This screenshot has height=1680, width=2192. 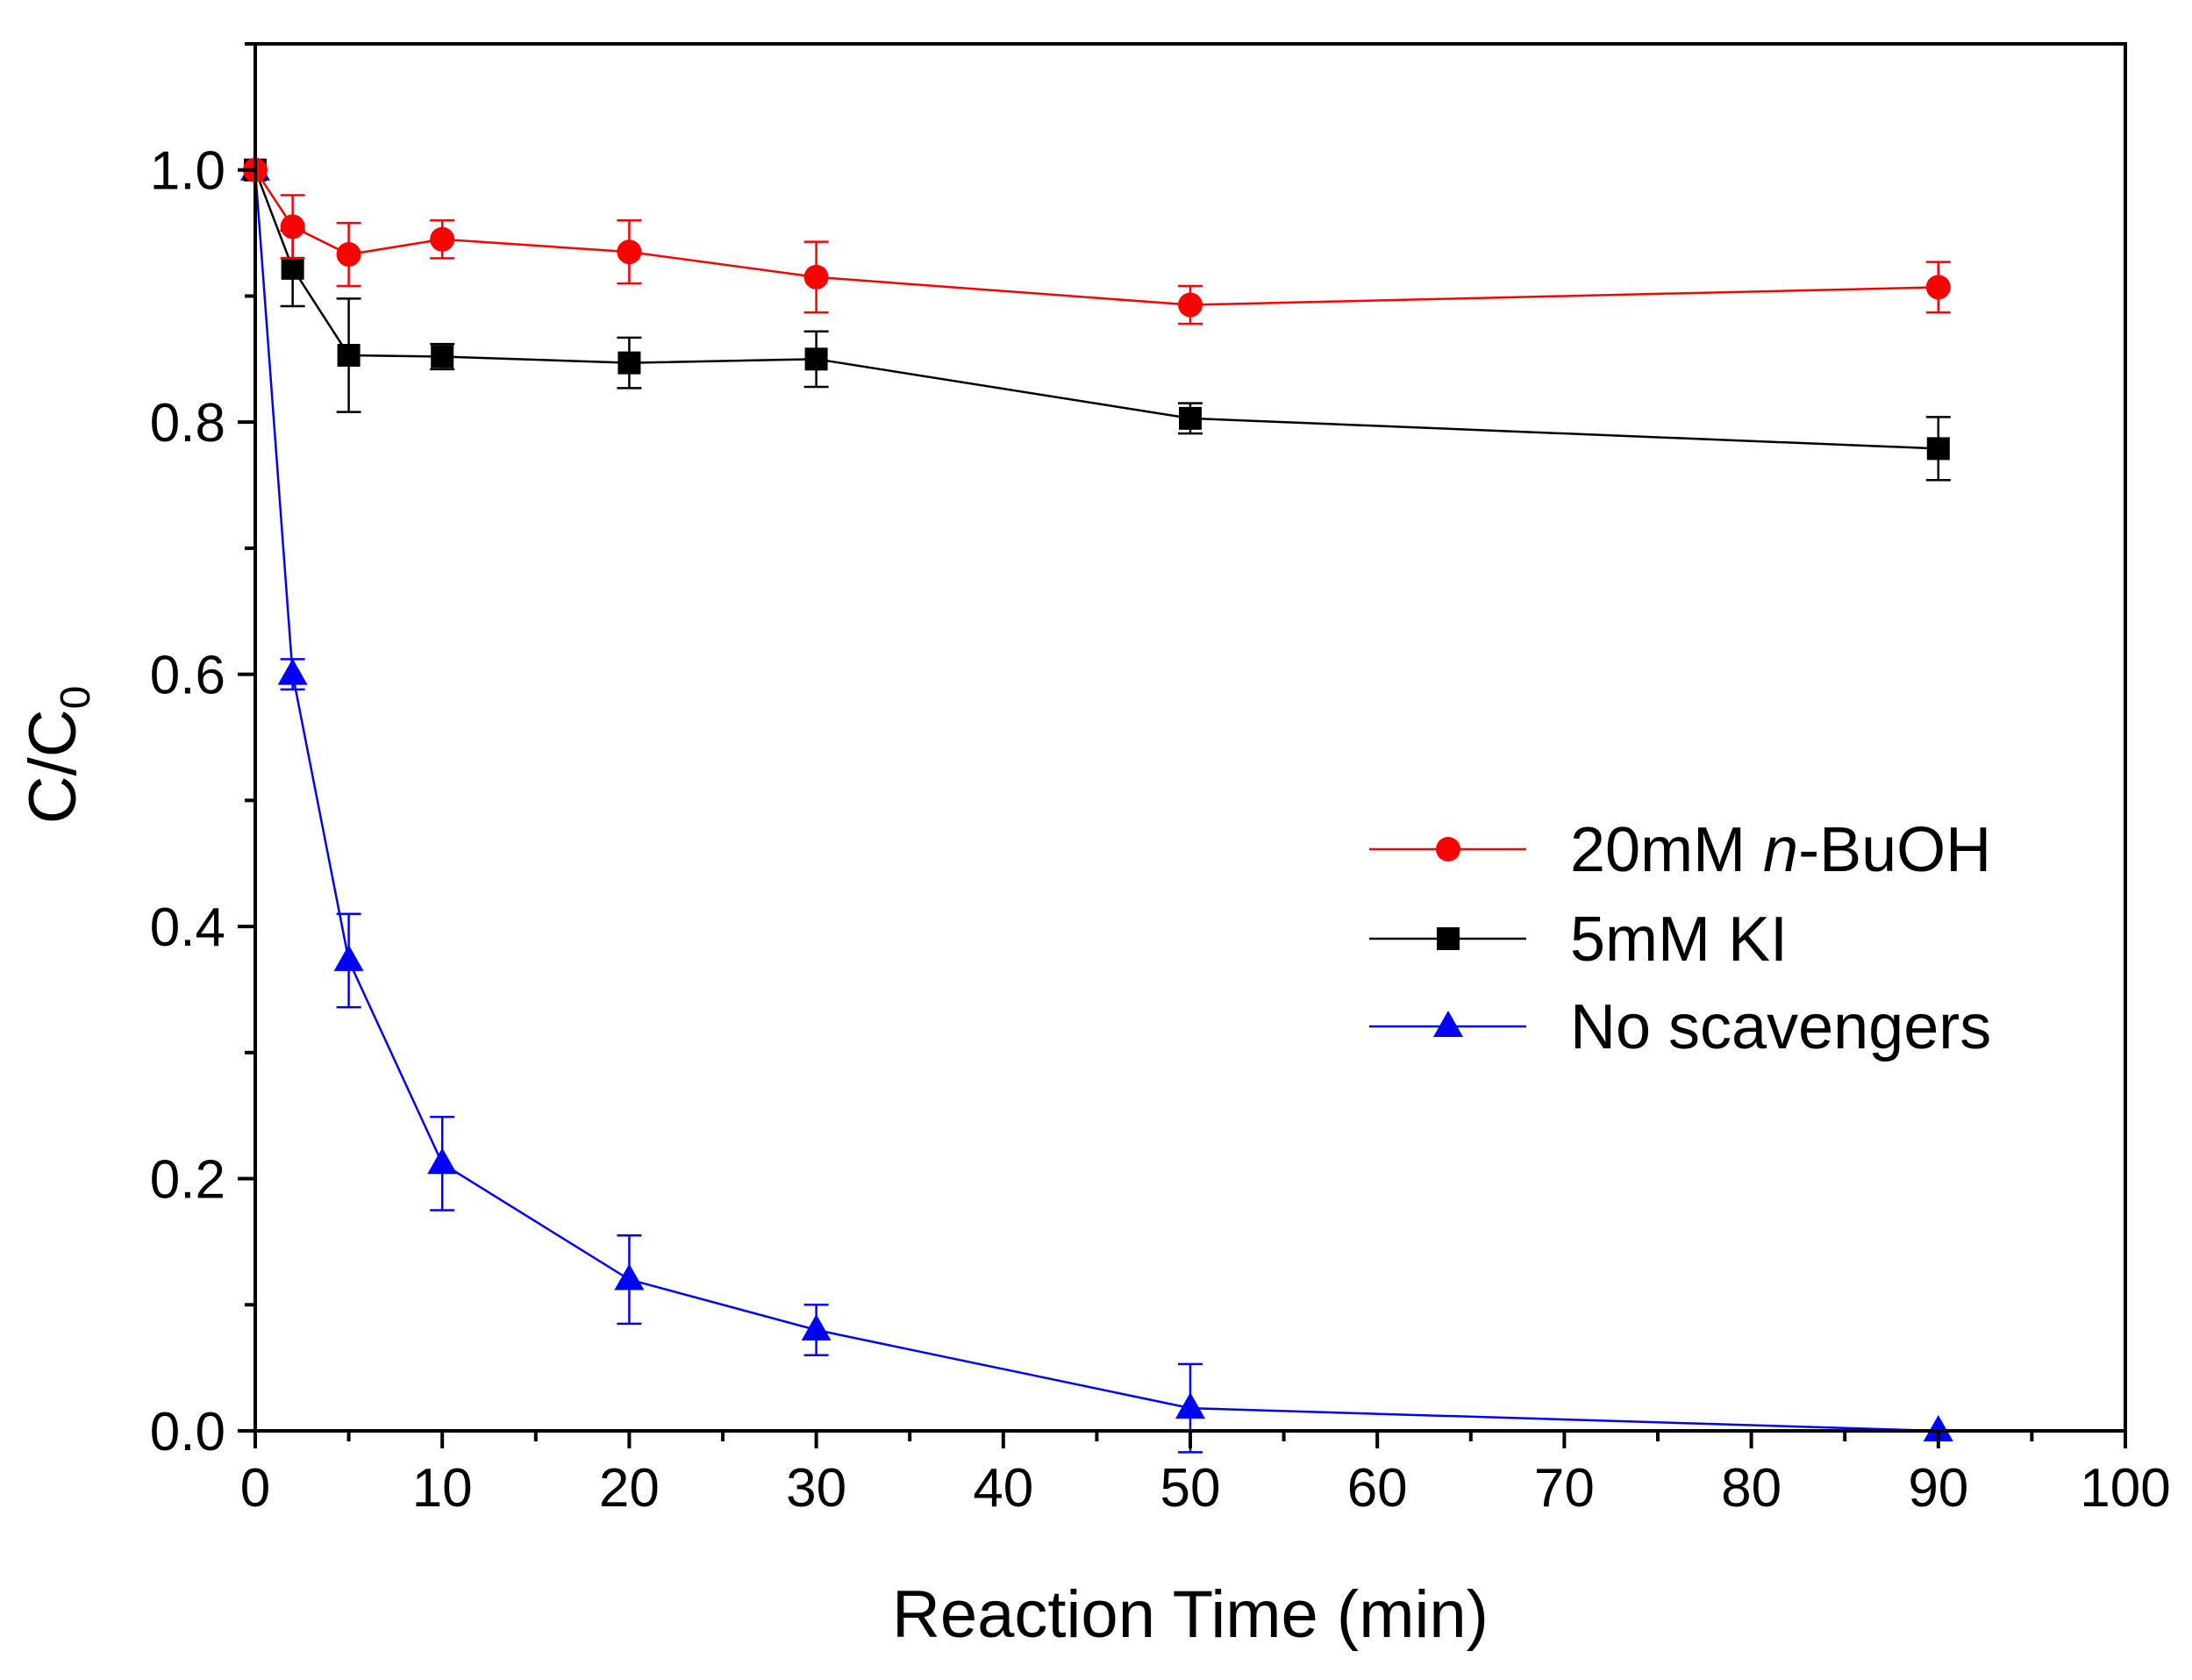 What do you see at coordinates (187, 423) in the screenshot?
I see `y-tick-label: 0.8` at bounding box center [187, 423].